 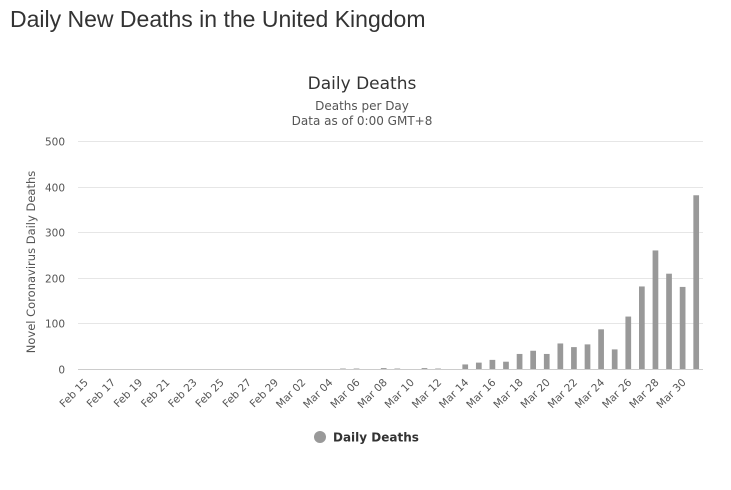 I want to click on x-tick-label-feb-27: Feb 27, so click(x=237, y=393).